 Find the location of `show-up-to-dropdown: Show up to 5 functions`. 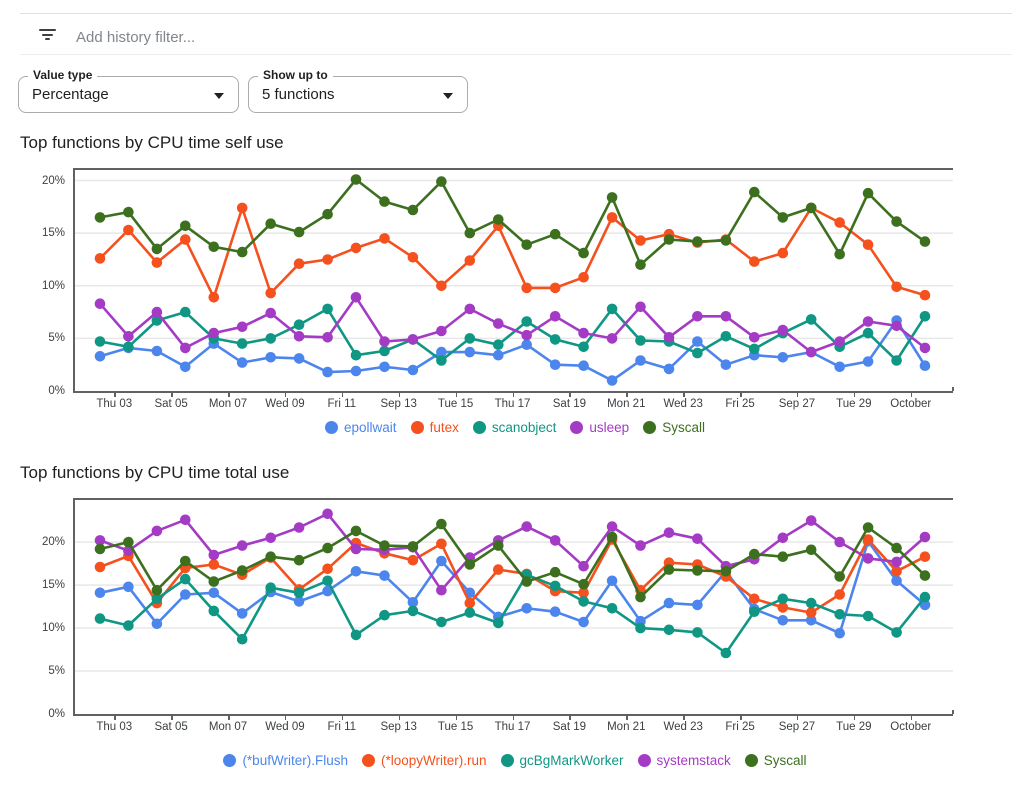

show-up-to-dropdown: Show up to 5 functions is located at coordinates (358, 90).